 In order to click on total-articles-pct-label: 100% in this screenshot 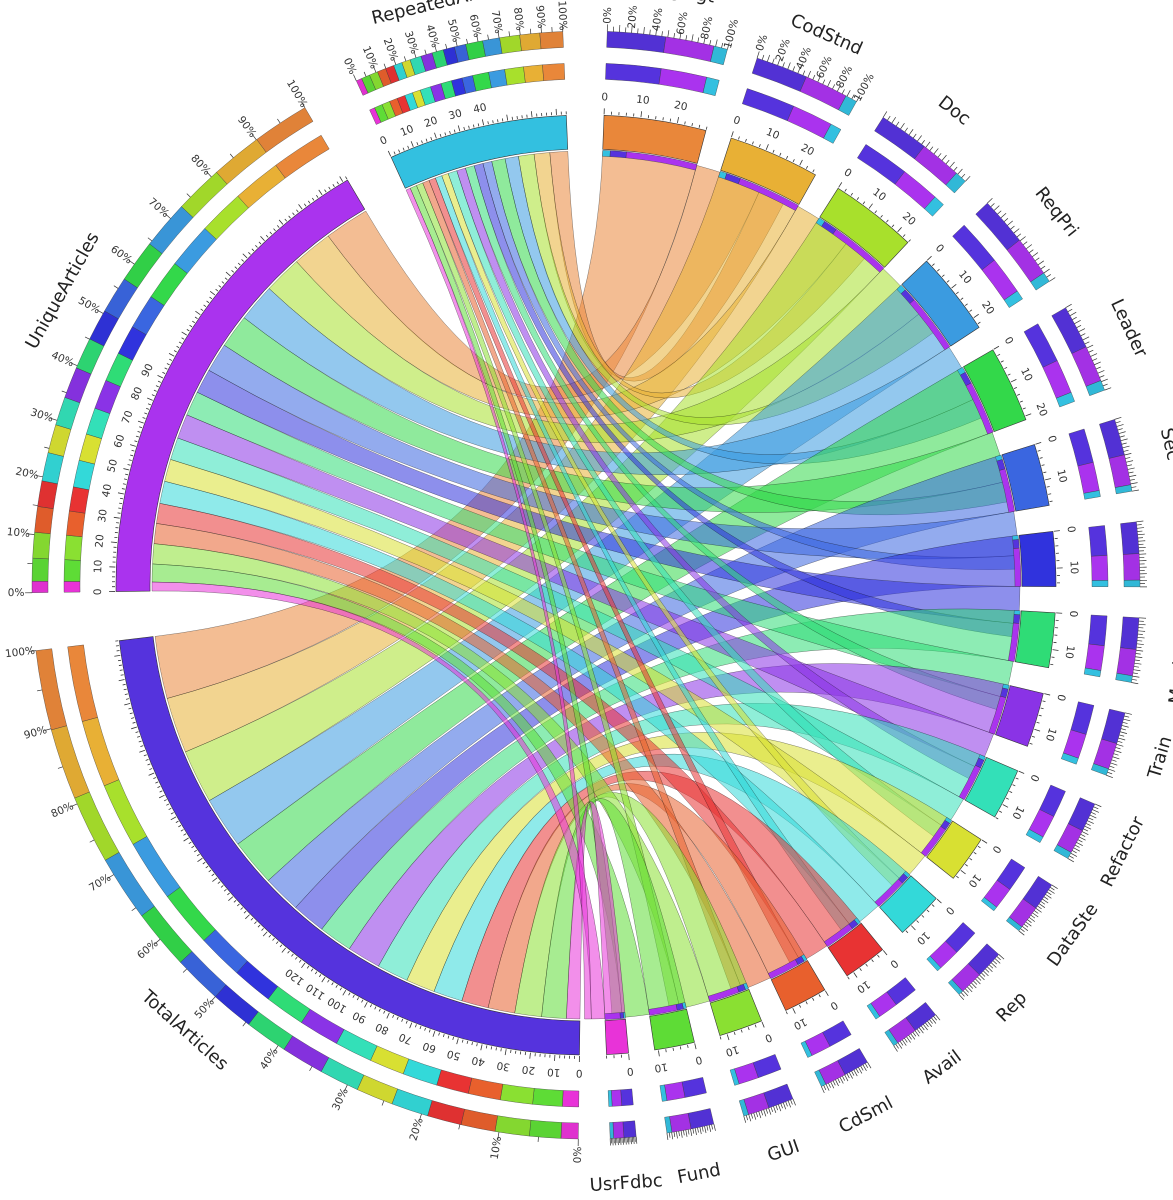, I will do `click(19, 652)`.